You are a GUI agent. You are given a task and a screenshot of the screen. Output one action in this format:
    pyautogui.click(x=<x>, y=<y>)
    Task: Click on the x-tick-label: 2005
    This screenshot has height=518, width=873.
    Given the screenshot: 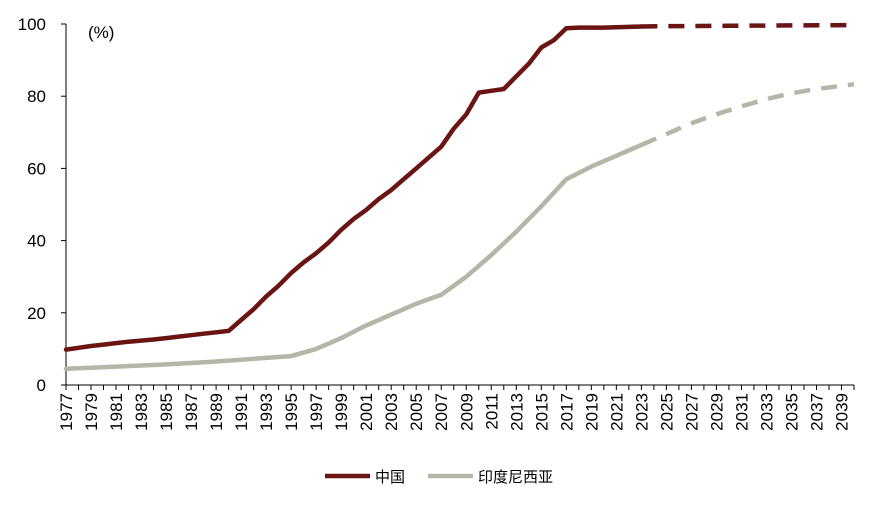 What is the action you would take?
    pyautogui.click(x=416, y=412)
    